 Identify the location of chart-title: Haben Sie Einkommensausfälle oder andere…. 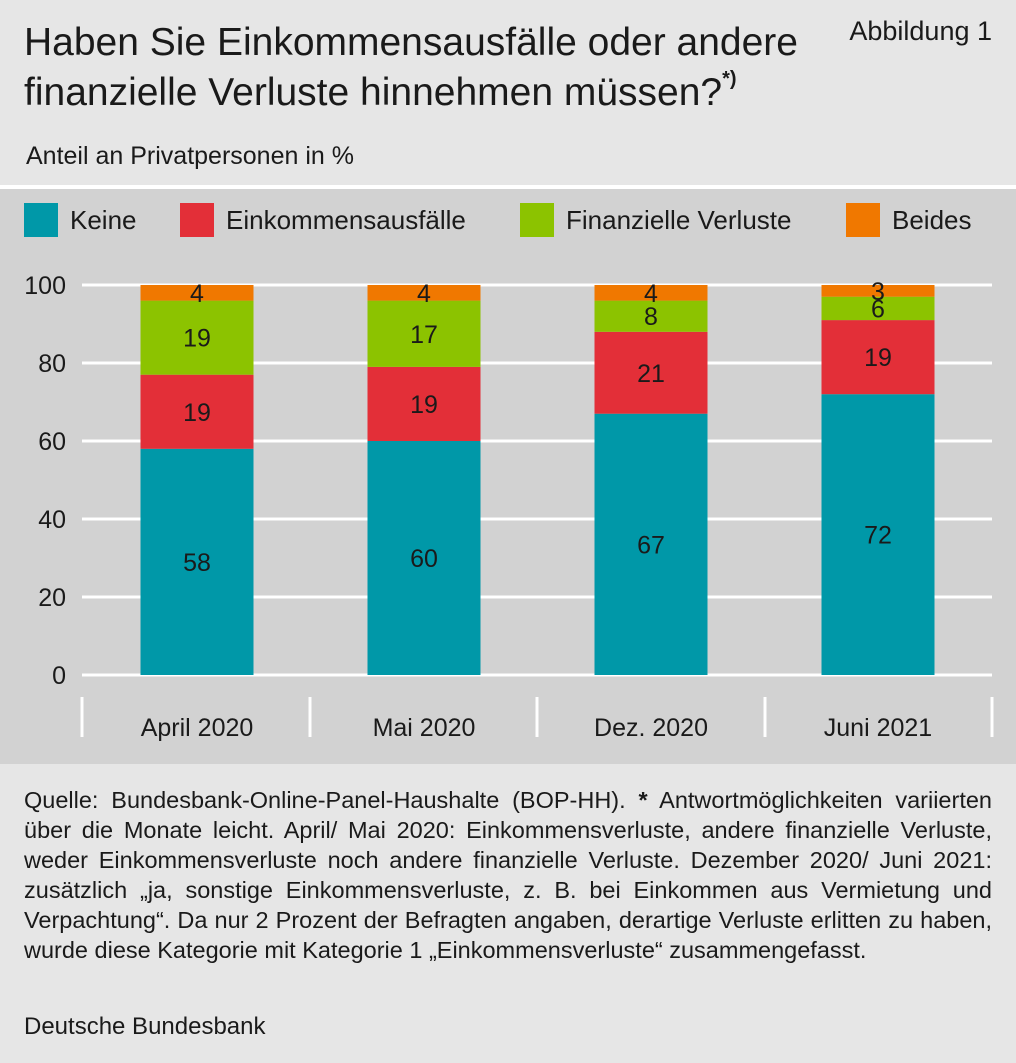
(411, 67).